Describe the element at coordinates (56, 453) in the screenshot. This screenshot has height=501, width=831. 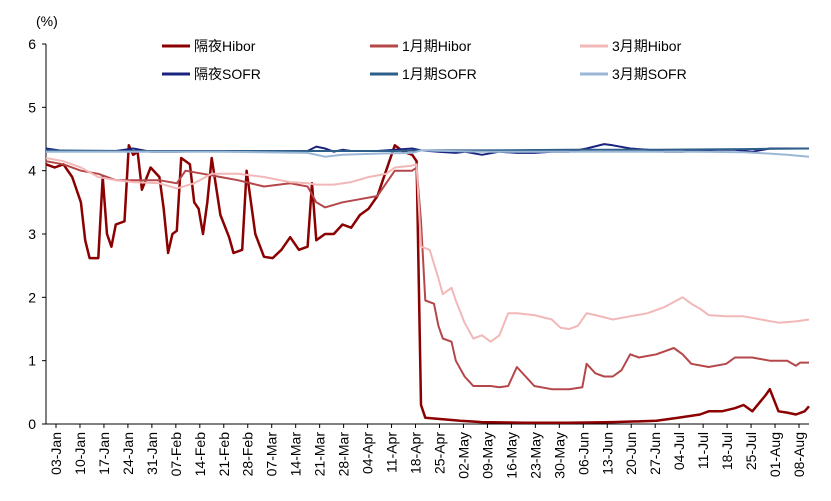
I see `x-tick-label: 03-Jan` at that location.